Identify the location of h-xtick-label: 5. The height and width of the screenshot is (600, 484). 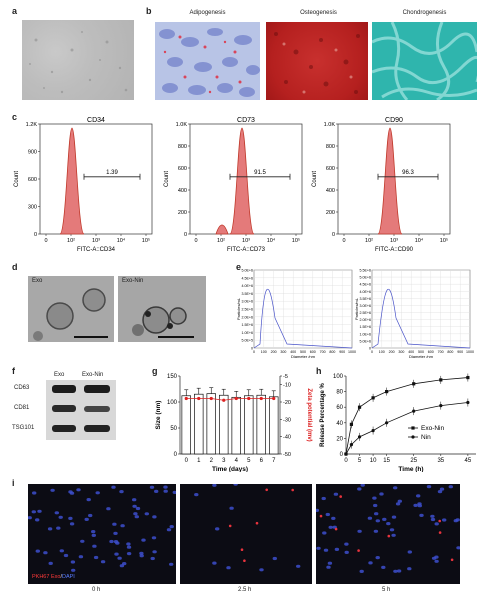
(360, 461).